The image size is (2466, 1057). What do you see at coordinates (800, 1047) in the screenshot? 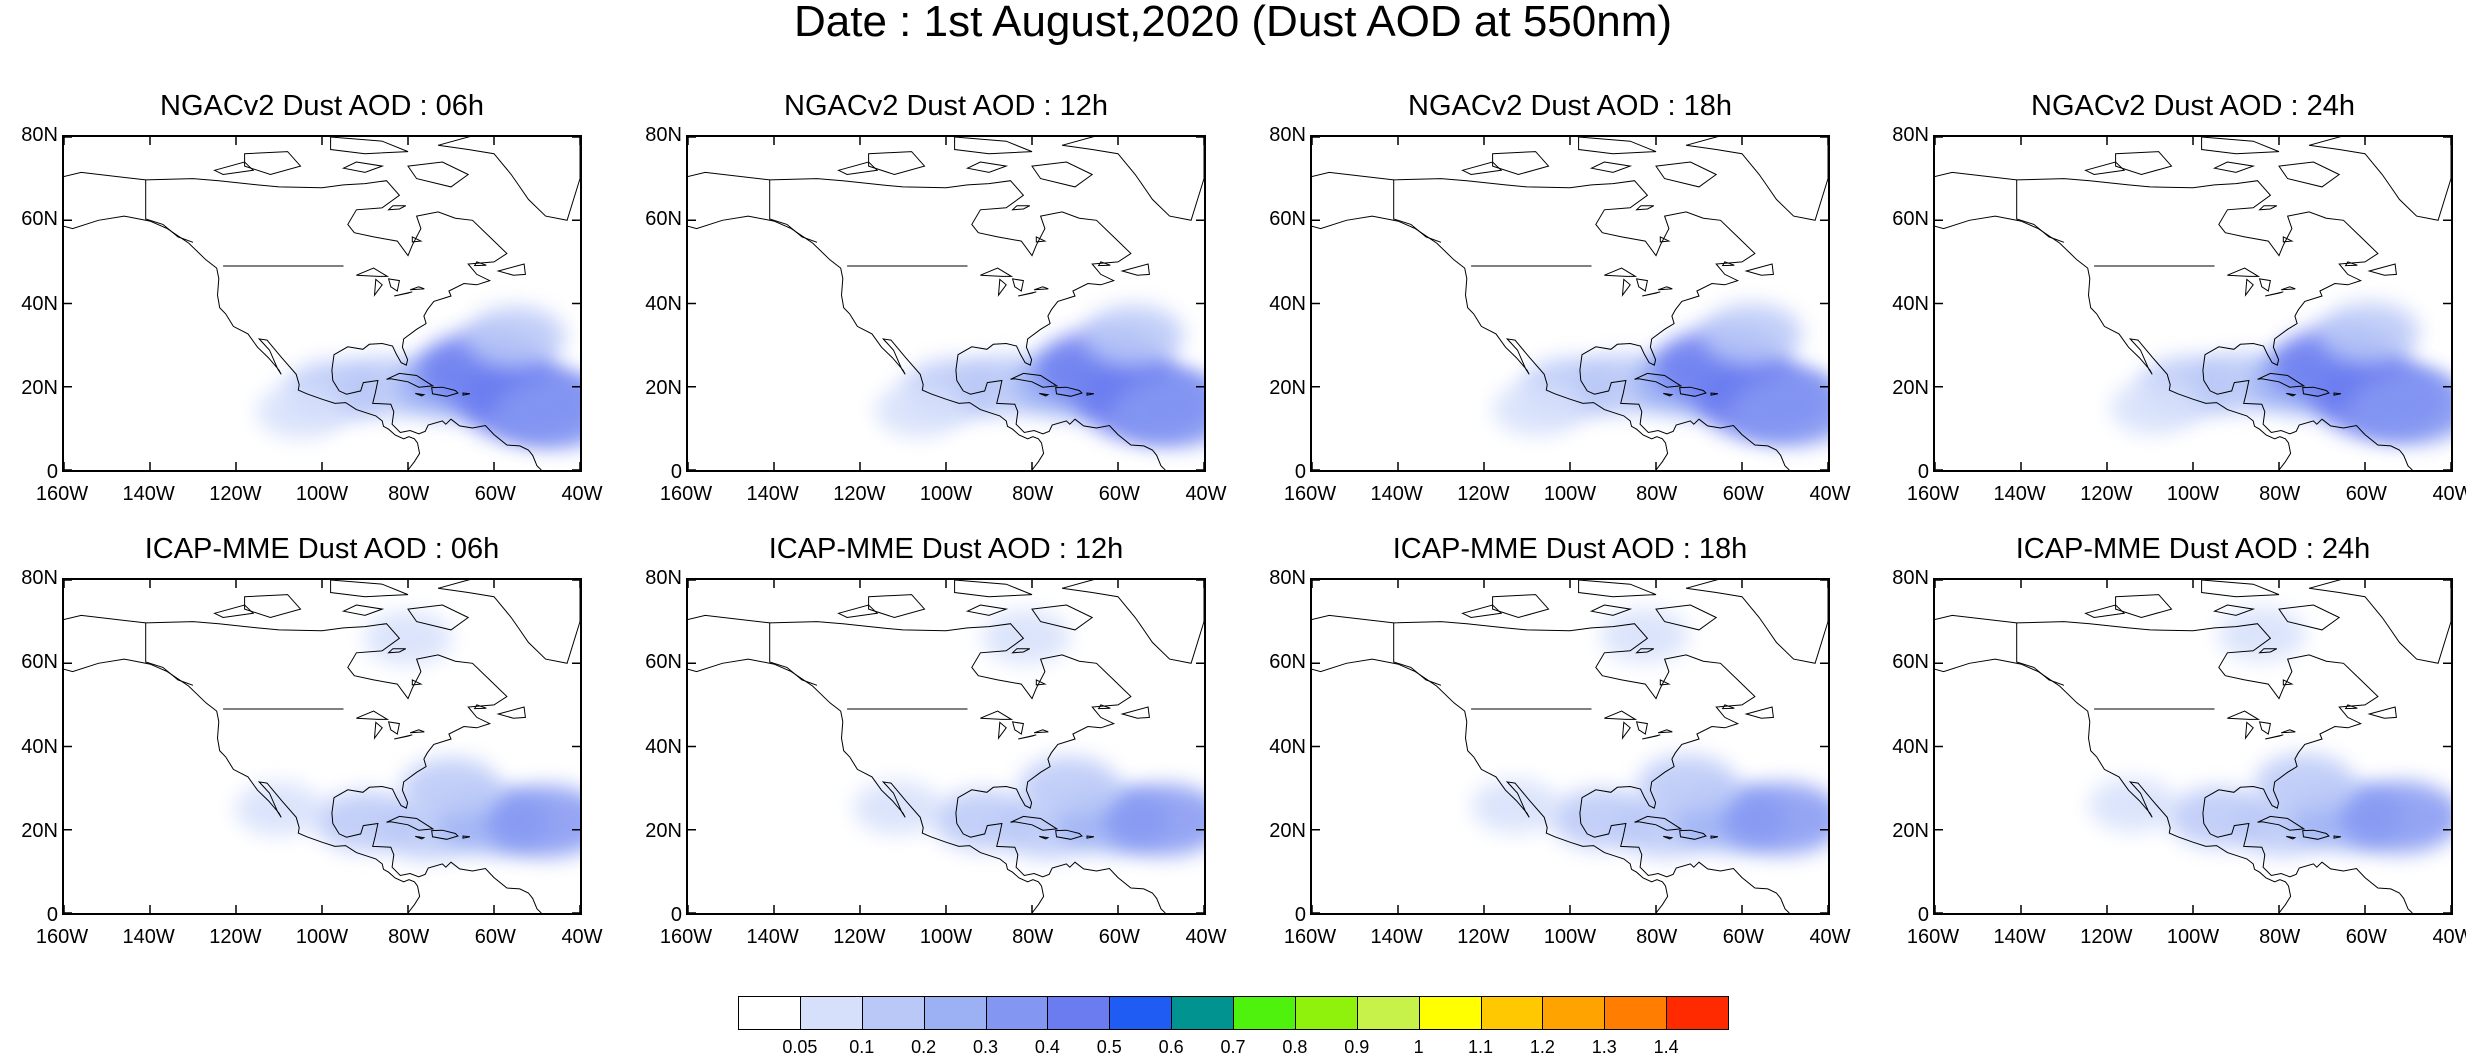
I see `colorbar-label: 0.05` at bounding box center [800, 1047].